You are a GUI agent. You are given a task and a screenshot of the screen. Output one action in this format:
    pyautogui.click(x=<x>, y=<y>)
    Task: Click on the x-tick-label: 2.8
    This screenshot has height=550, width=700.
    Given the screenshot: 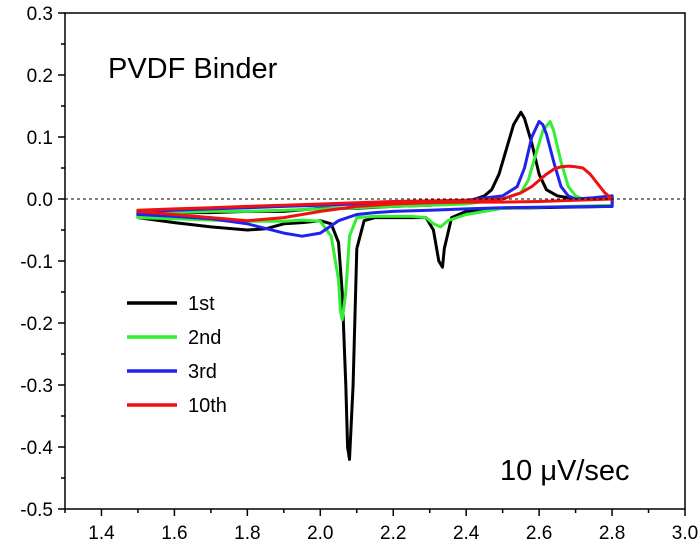 What is the action you would take?
    pyautogui.click(x=612, y=533)
    